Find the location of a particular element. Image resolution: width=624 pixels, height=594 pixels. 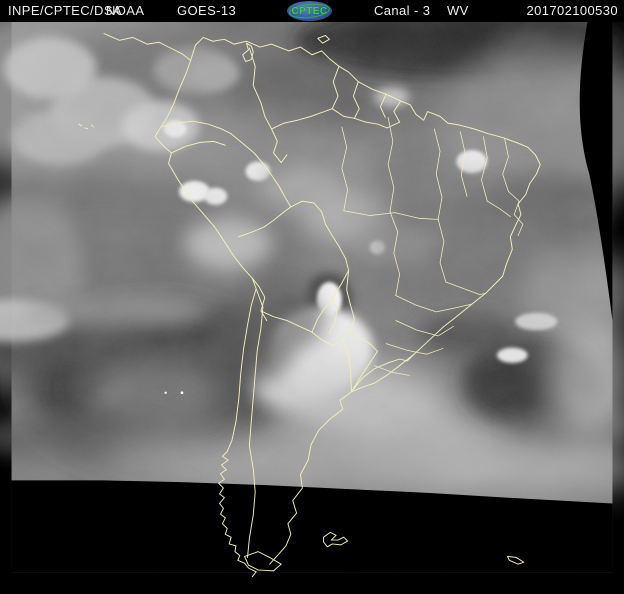

falkland-islands is located at coordinates (336, 539).